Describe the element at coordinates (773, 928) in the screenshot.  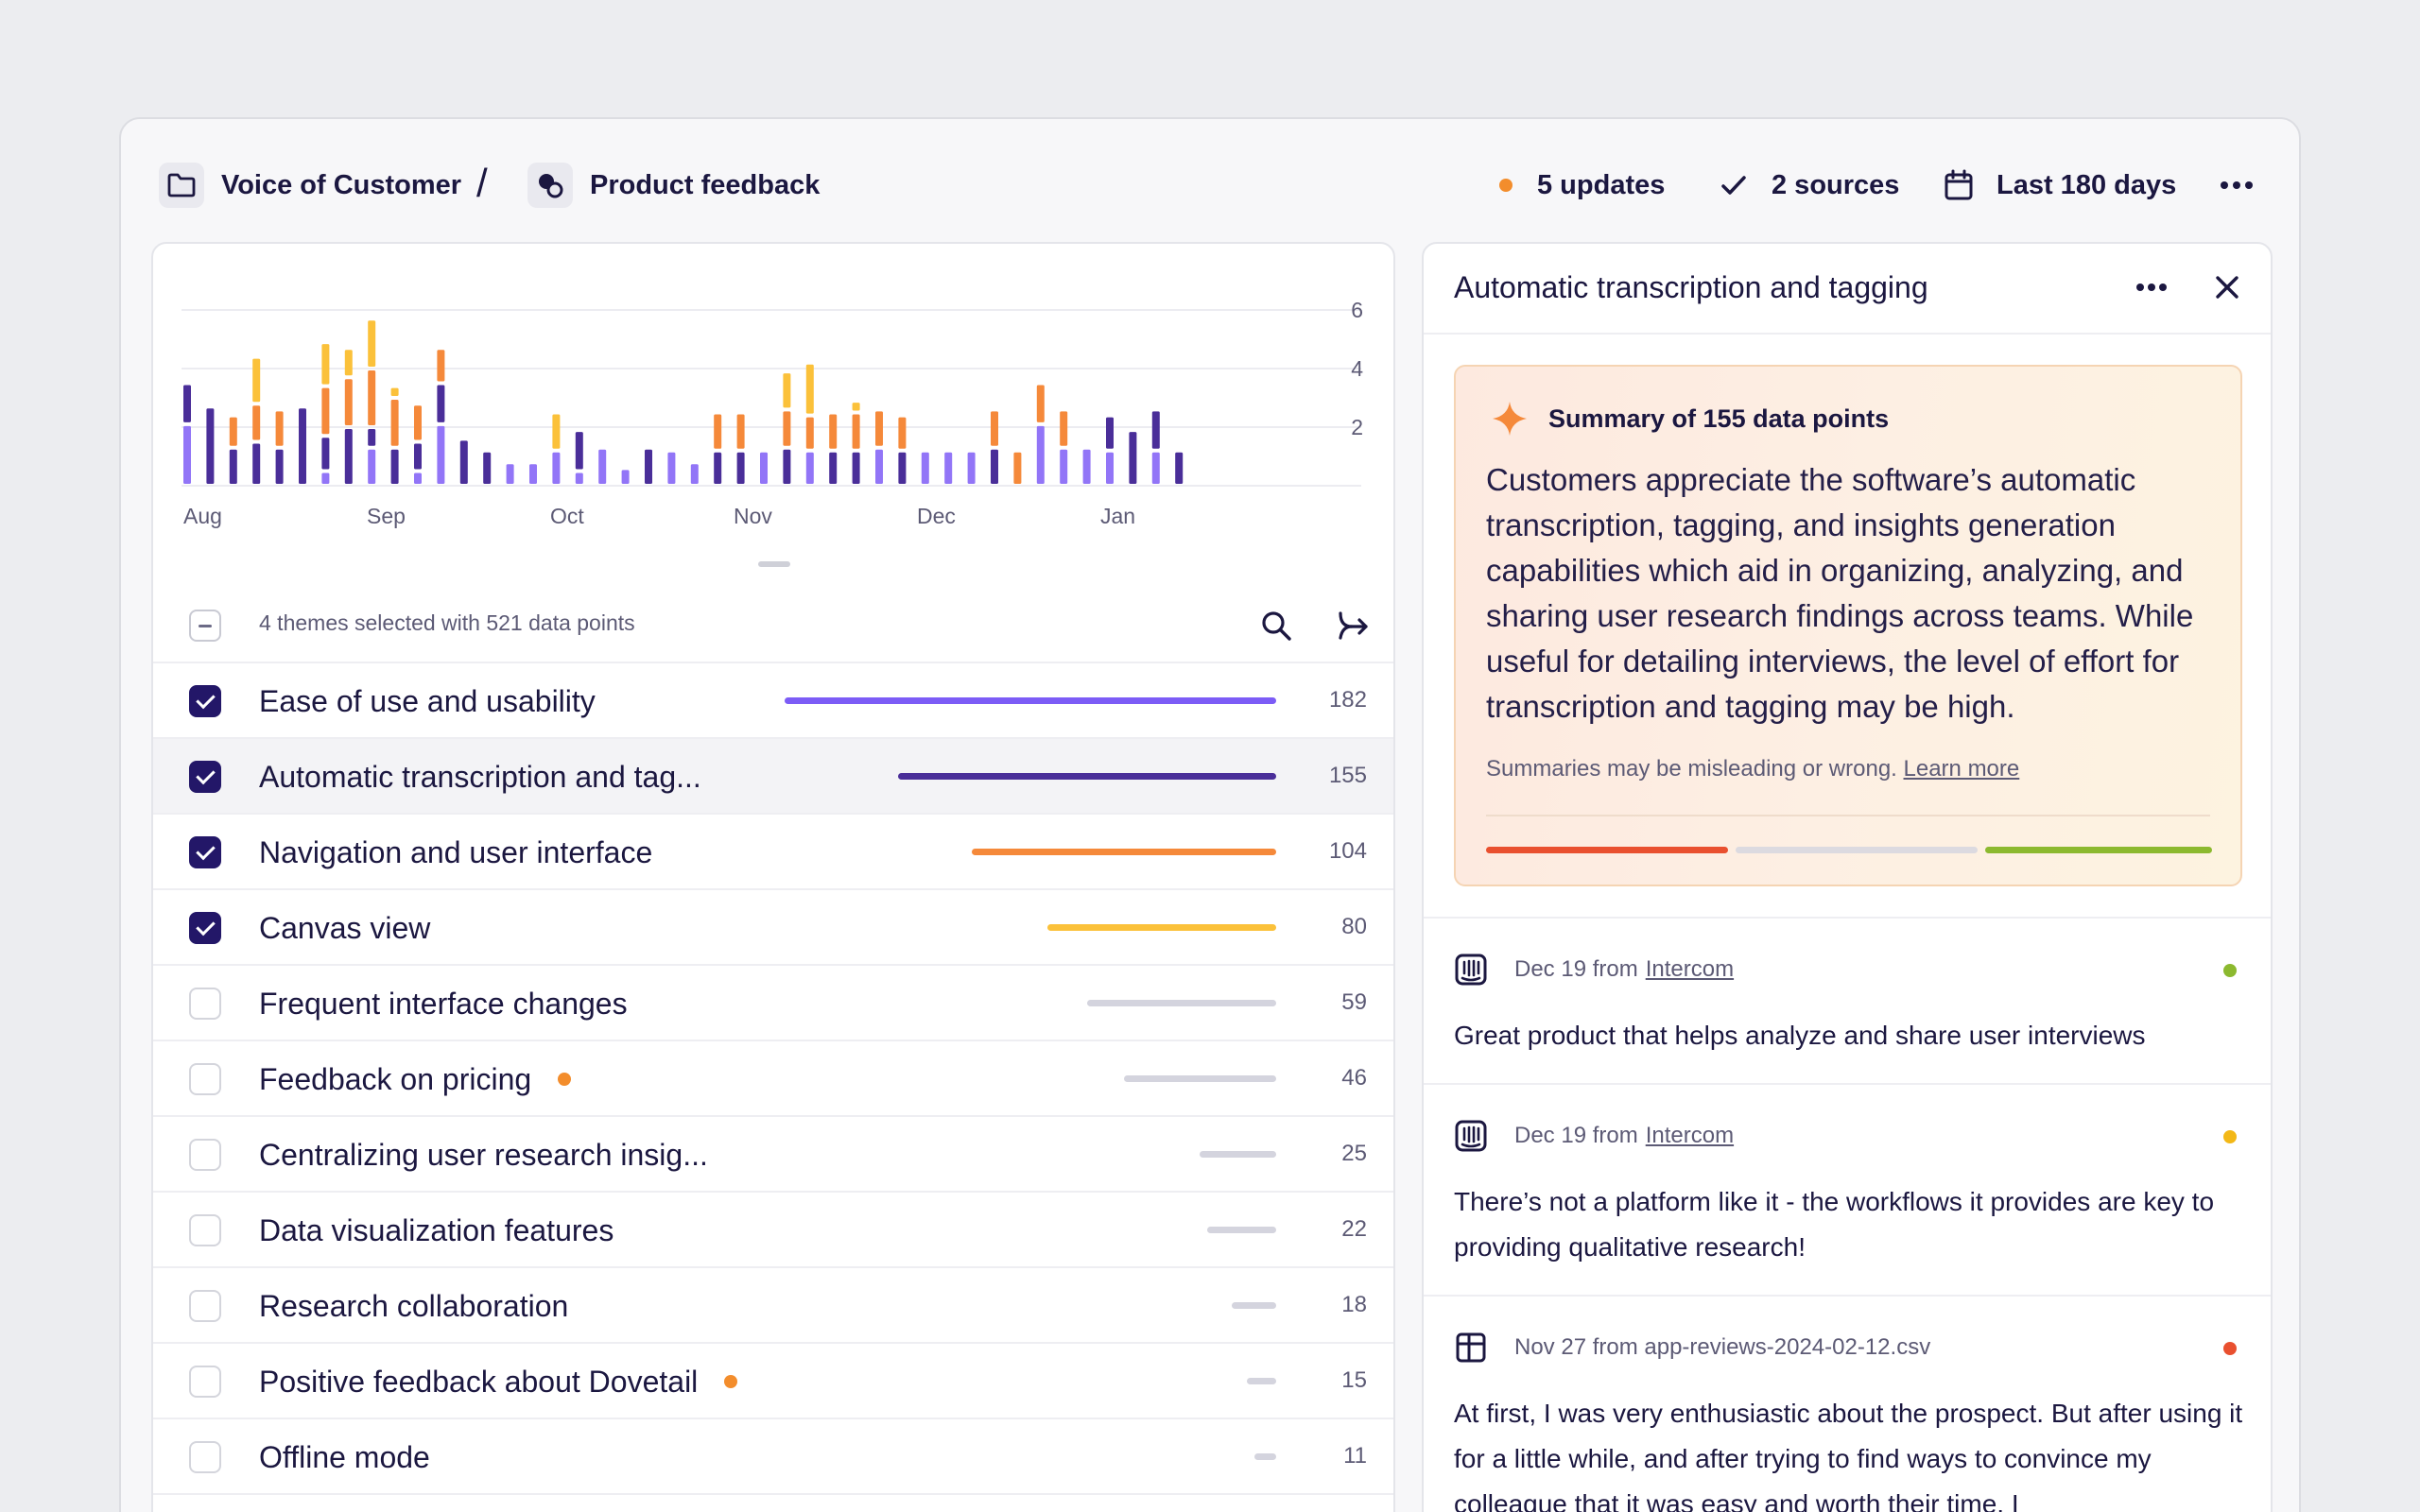
I see `theme-row: Canvas view 80` at that location.